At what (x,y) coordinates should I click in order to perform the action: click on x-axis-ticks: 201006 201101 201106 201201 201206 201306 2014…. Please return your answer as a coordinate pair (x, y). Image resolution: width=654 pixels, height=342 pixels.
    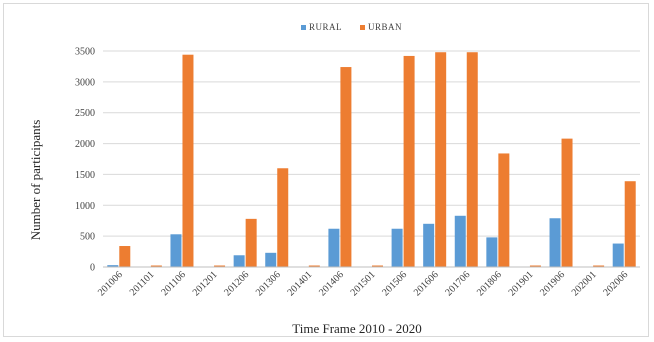
    Looking at the image, I should click on (363, 283).